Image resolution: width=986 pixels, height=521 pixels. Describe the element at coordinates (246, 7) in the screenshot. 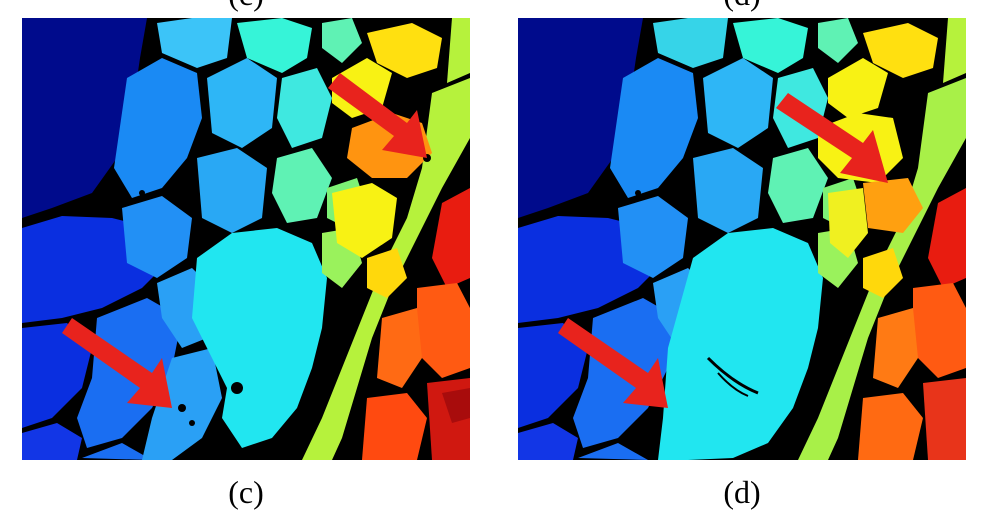

I see `top-label-c: (c)` at that location.